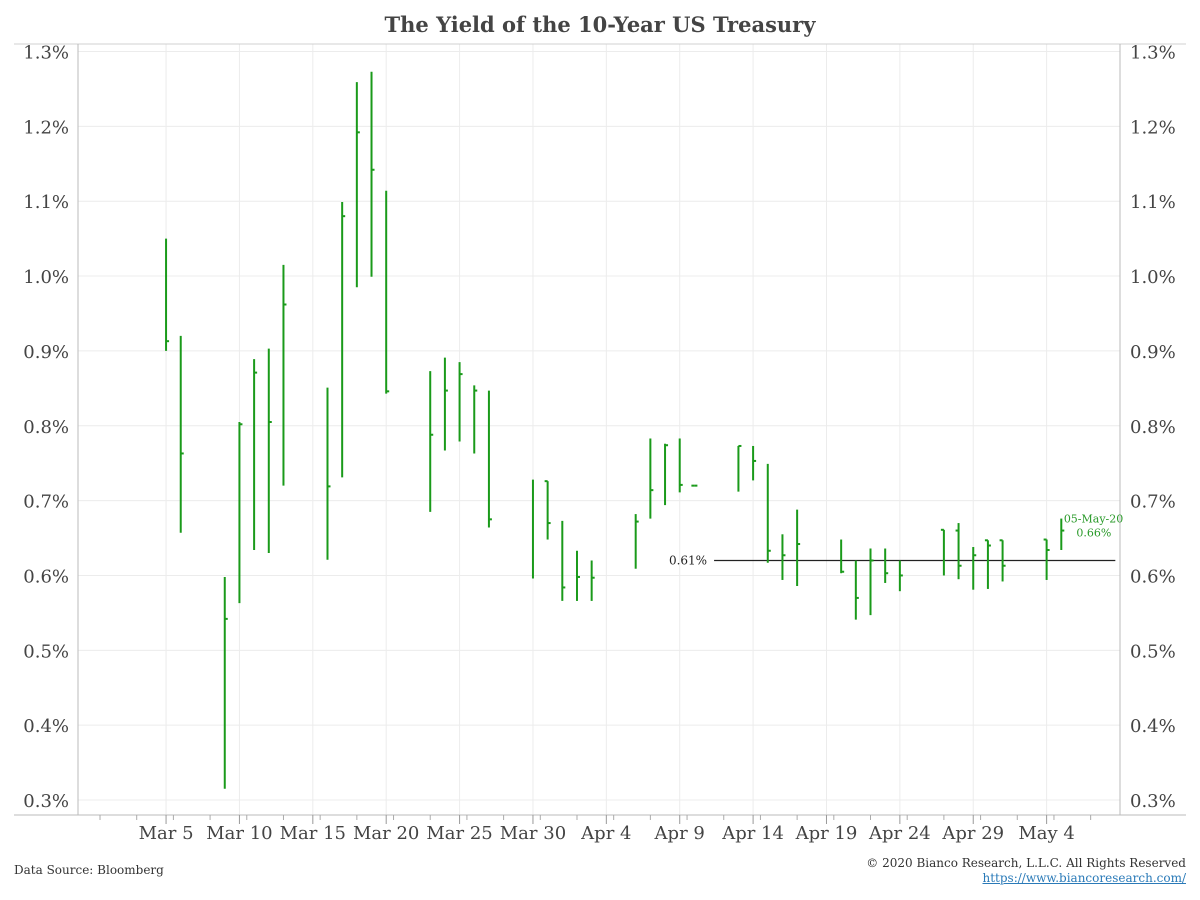  What do you see at coordinates (1153, 726) in the screenshot?
I see `y-tick-label-right: 0.4%` at bounding box center [1153, 726].